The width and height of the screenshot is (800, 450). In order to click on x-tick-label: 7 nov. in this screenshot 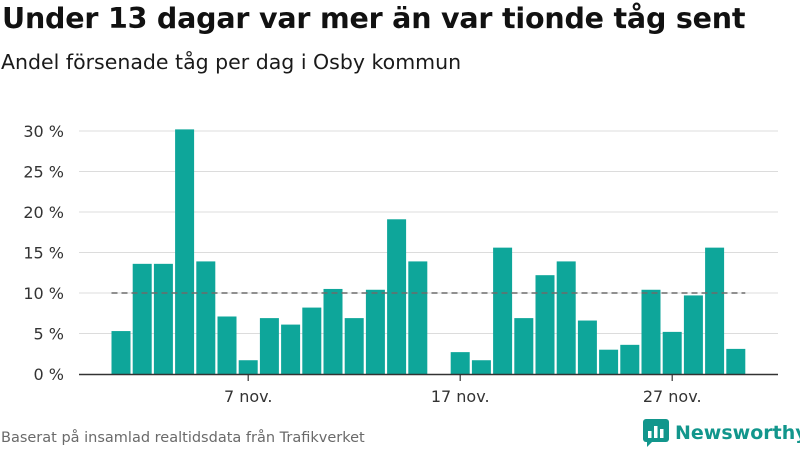, I will do `click(248, 396)`.